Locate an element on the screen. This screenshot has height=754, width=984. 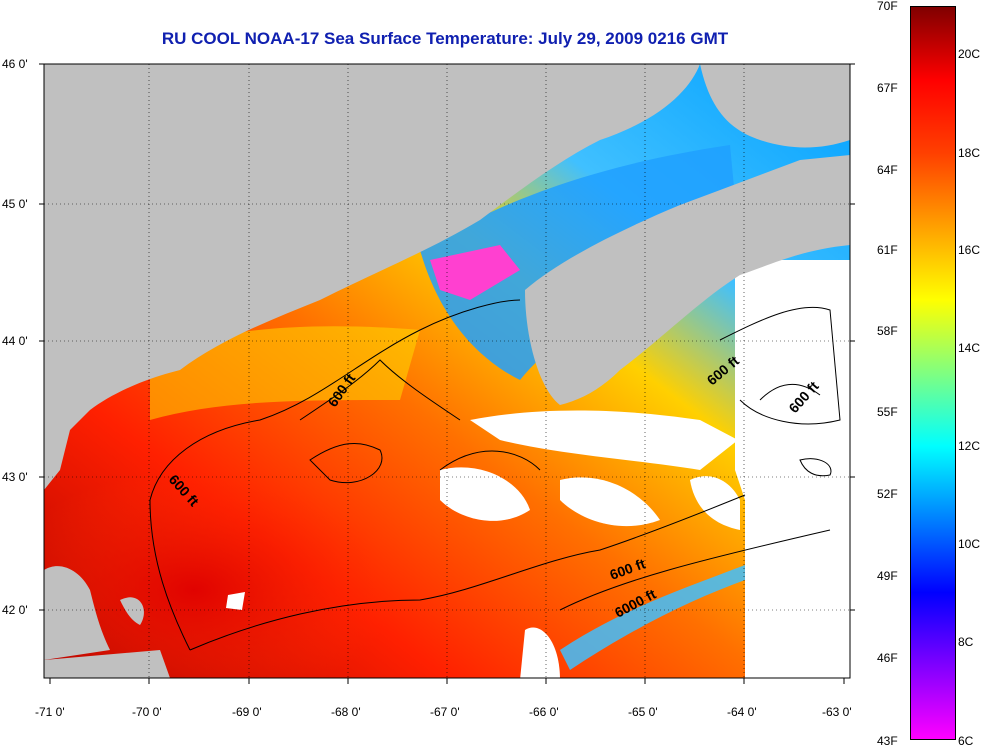
lon-tick-64: -64 0' is located at coordinates (742, 712).